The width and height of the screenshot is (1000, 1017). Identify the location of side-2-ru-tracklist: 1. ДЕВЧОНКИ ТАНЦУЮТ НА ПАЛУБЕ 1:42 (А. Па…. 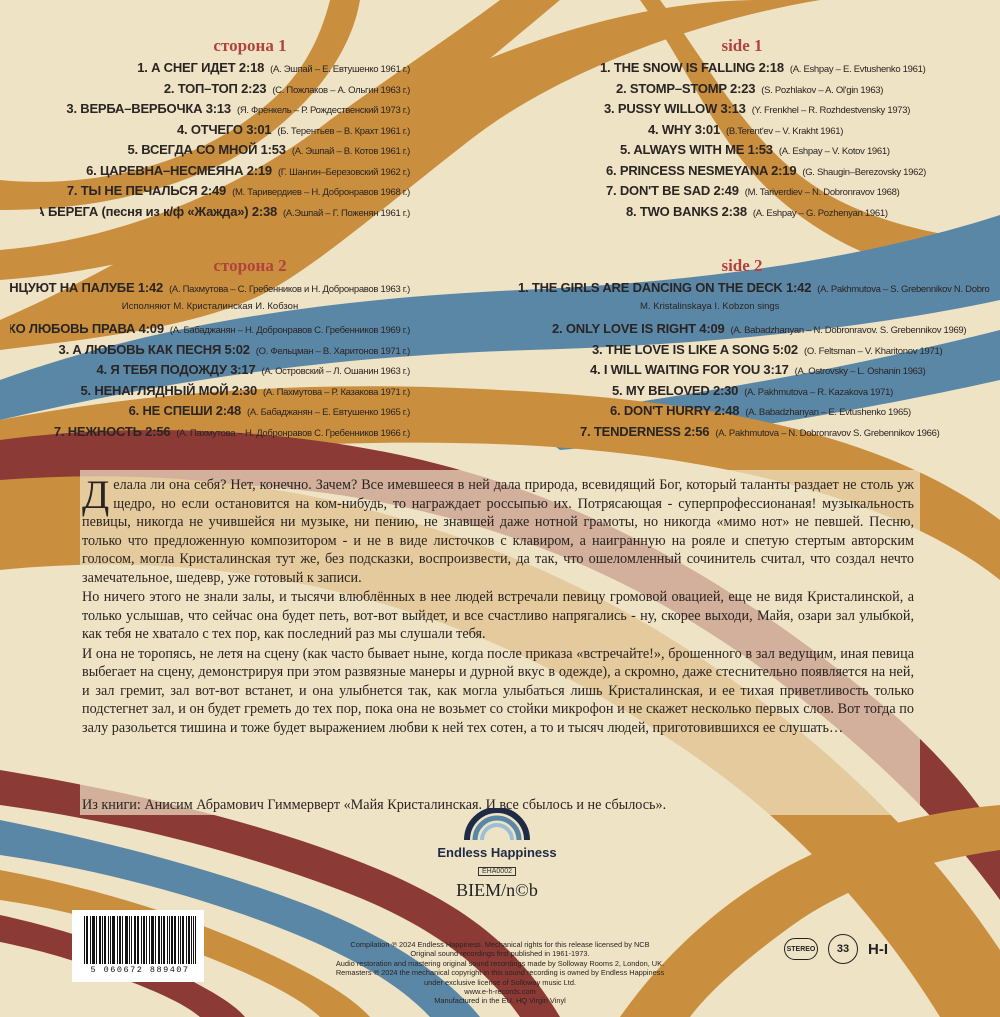
(210, 362).